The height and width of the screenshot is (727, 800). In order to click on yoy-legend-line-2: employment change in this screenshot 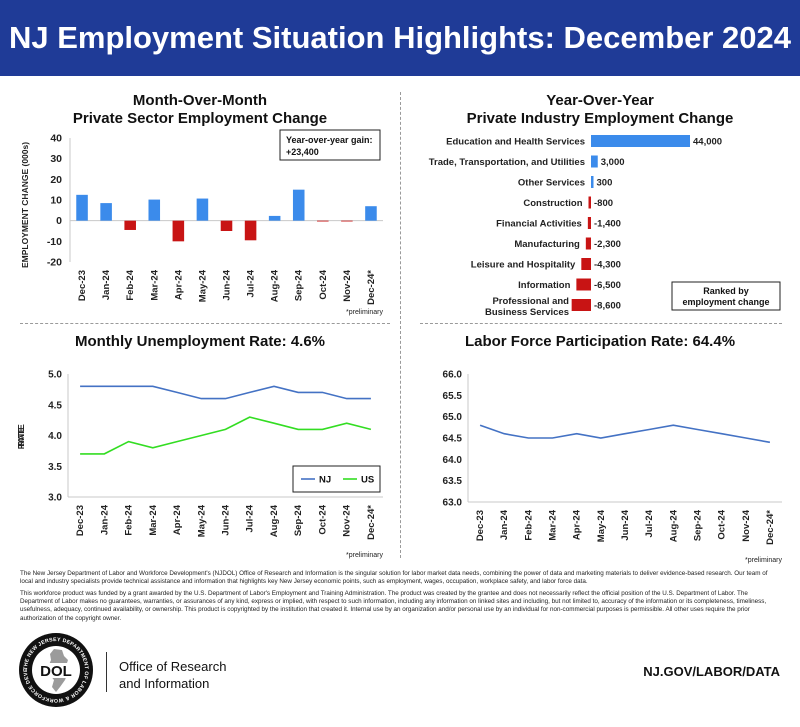, I will do `click(725, 302)`.